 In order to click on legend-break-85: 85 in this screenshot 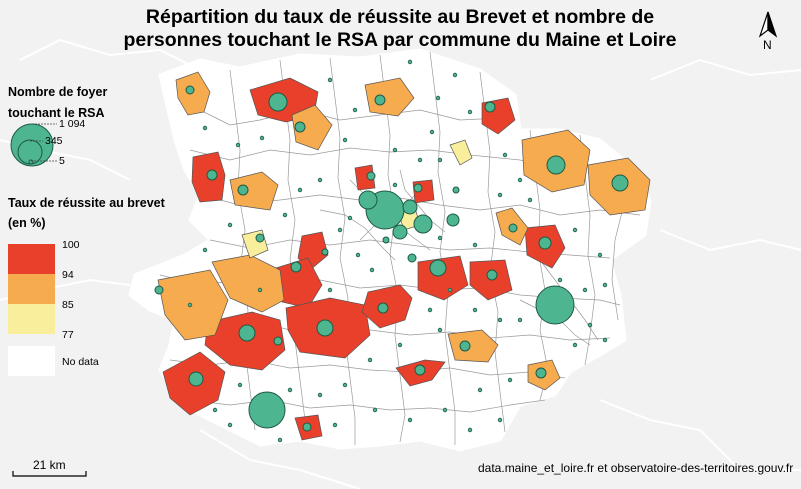, I will do `click(68, 305)`.